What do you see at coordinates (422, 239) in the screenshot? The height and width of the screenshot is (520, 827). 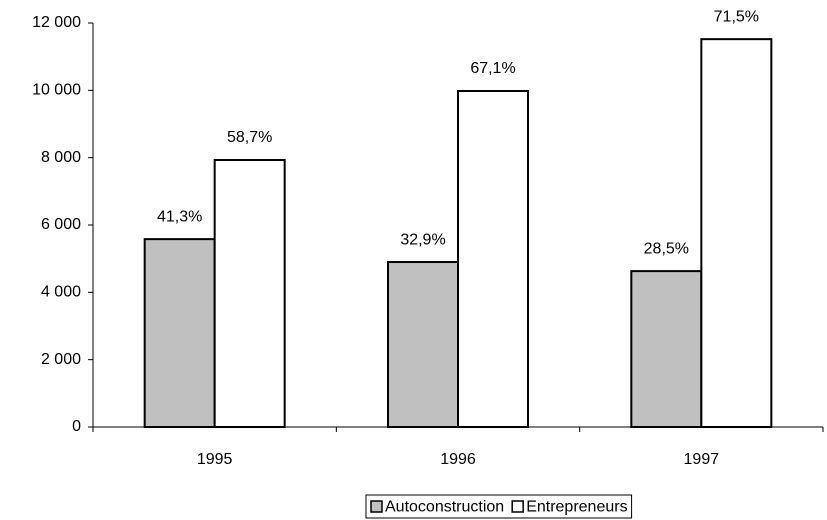 I see `data-label: 32,9%` at bounding box center [422, 239].